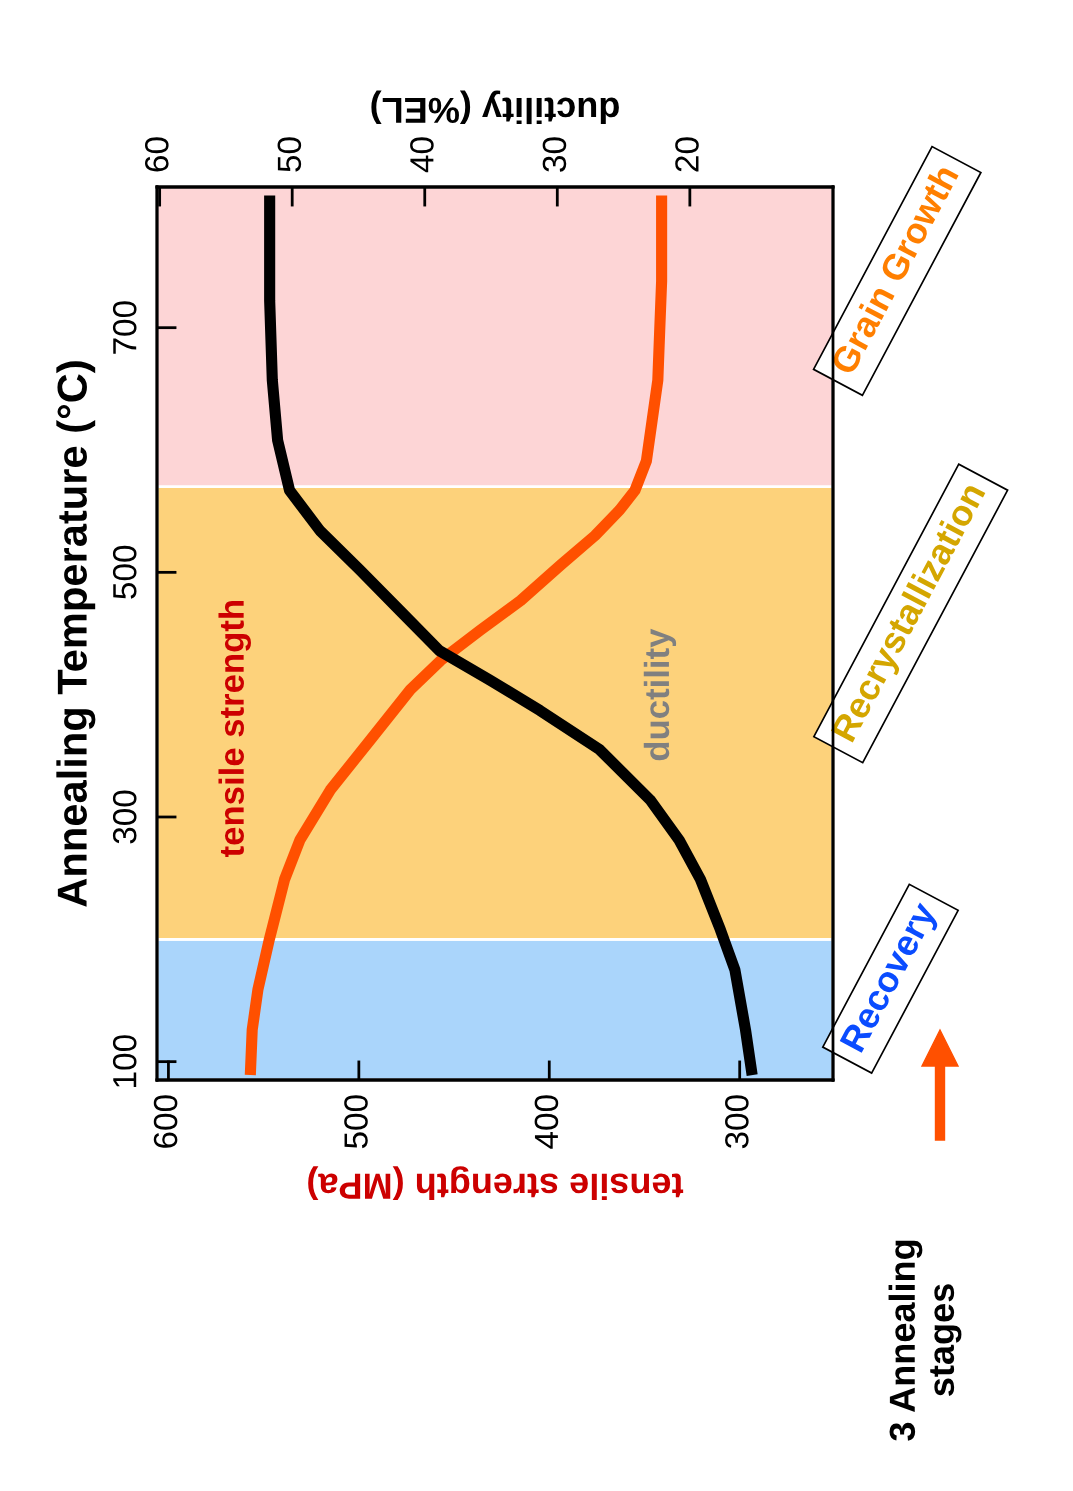 Image resolution: width=1073 pixels, height=1491 pixels. I want to click on x2-axis-title: ductility (%EL), so click(495, 107).